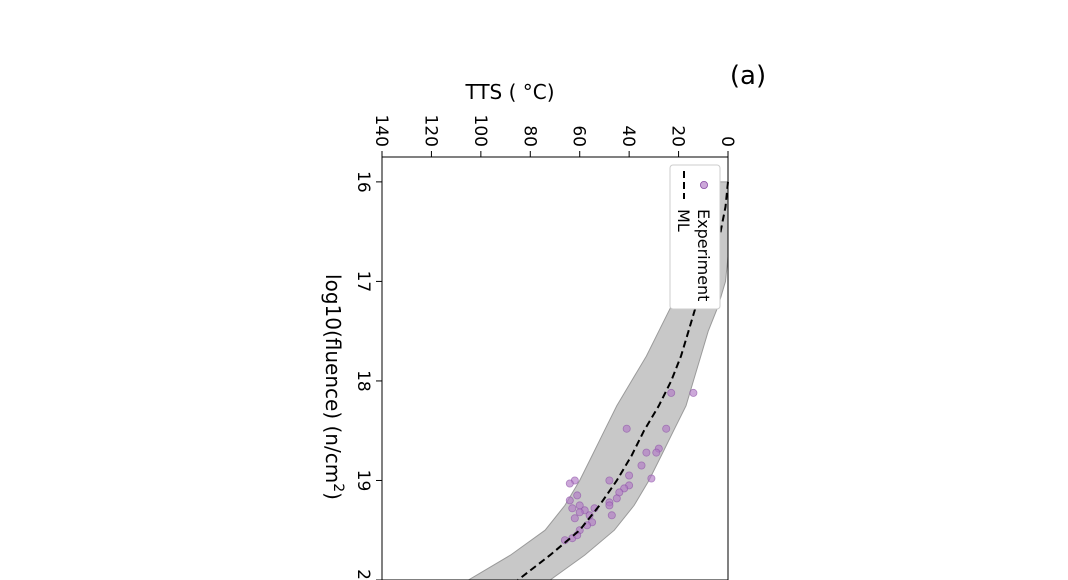  Describe the element at coordinates (748, 76) in the screenshot. I see `panel-label: (a)` at that location.